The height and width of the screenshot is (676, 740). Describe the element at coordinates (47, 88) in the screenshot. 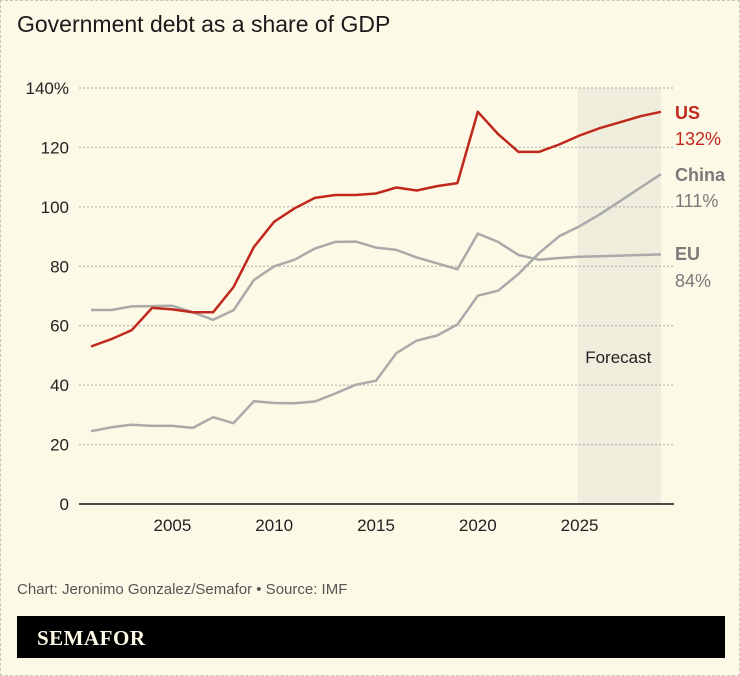

I see `y-tick-label: 140%` at that location.